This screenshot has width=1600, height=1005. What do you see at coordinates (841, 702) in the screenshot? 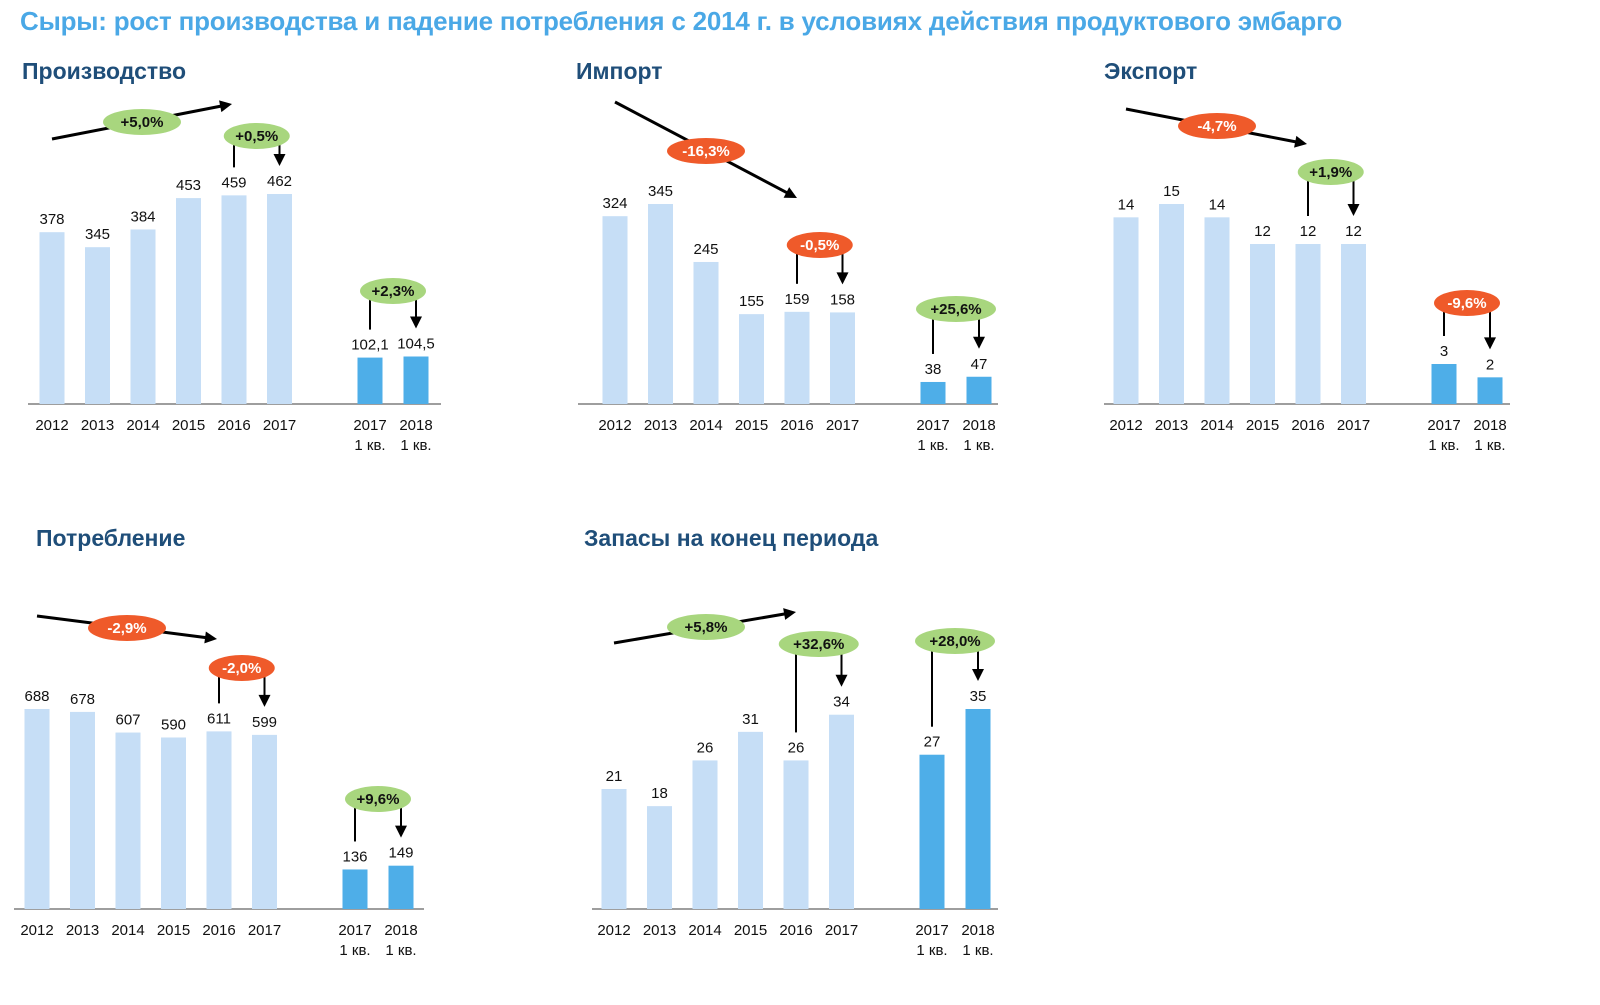
I see `value-label-2017: 34` at bounding box center [841, 702].